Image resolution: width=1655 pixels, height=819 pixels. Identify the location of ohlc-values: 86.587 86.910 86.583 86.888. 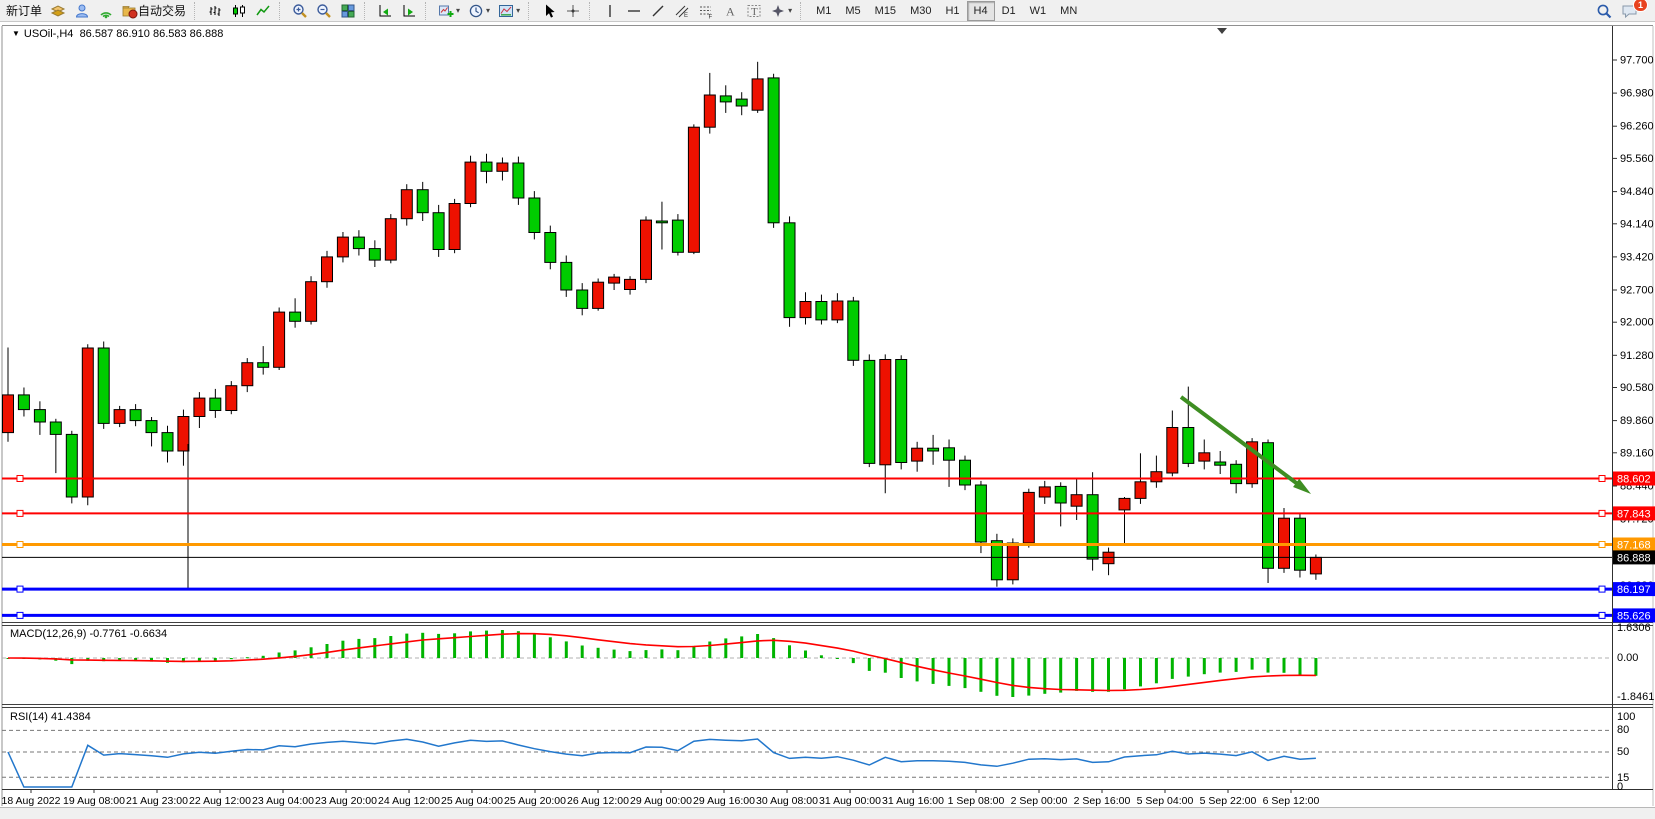
(151, 34).